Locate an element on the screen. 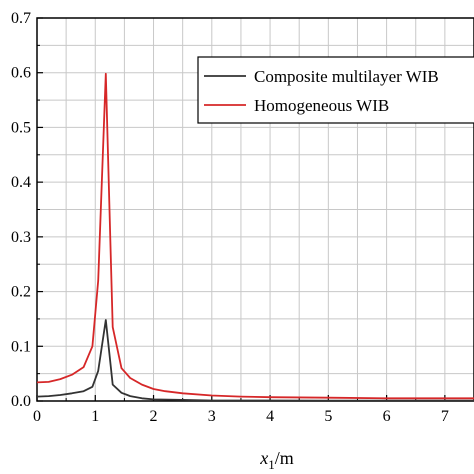 This screenshot has width=474, height=474. x-axis-title: x1/m is located at coordinates (276, 460).